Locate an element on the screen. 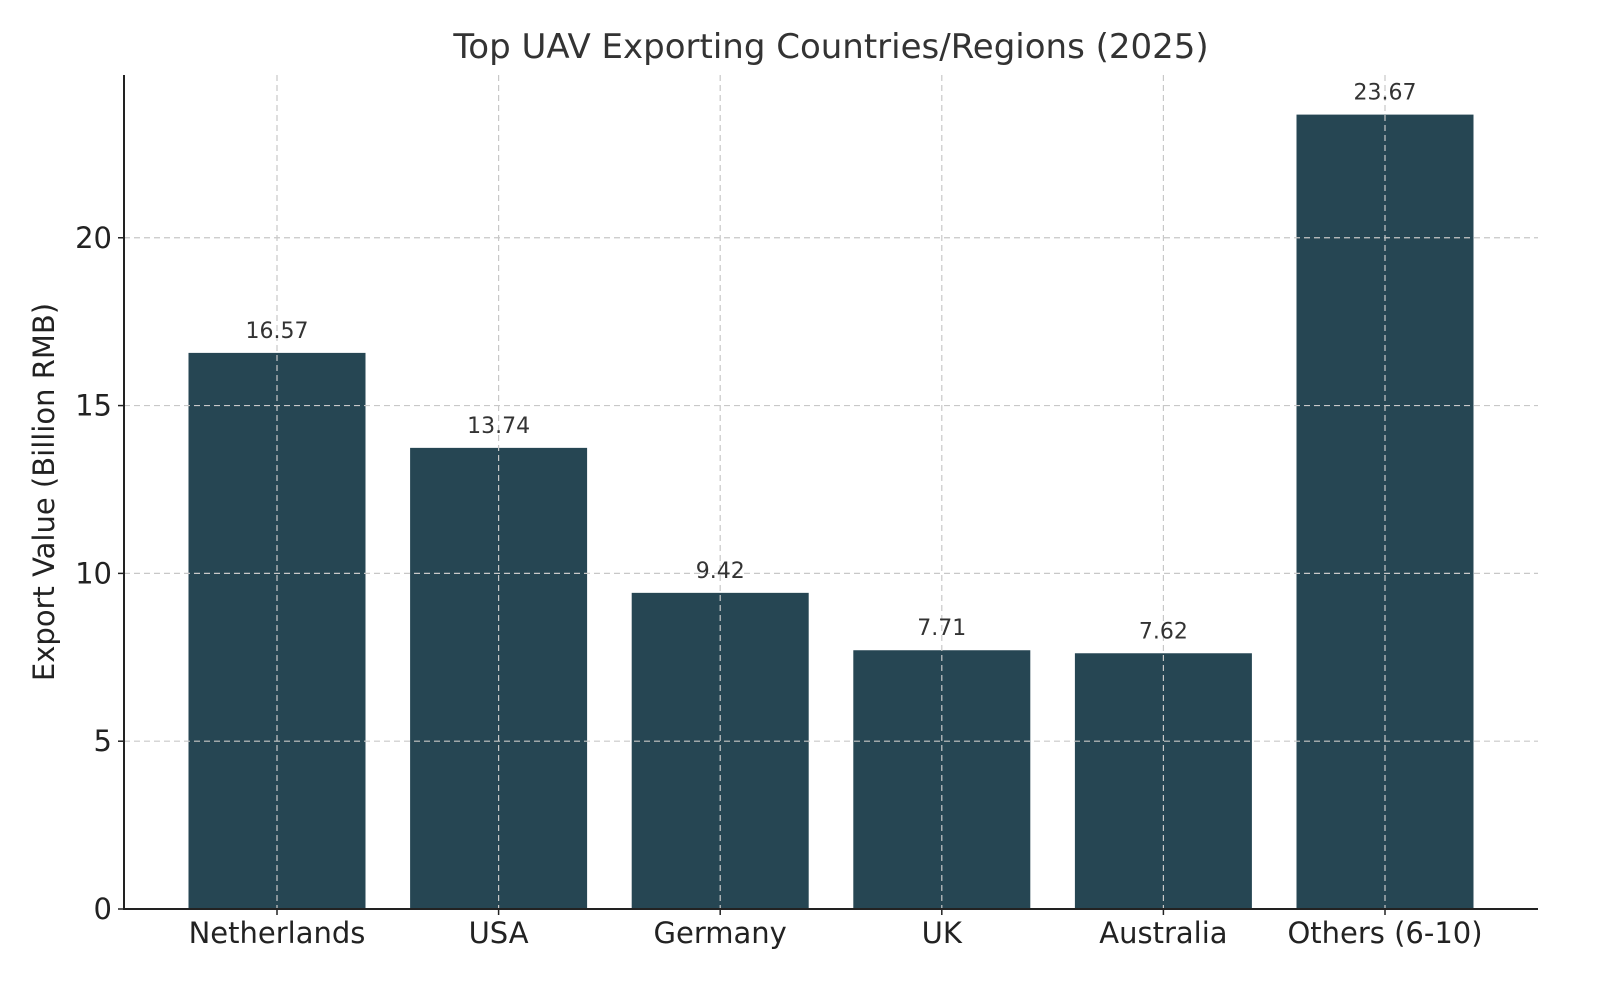 This screenshot has height=1004, width=1600. y-tick-label: 5 is located at coordinates (103, 741).